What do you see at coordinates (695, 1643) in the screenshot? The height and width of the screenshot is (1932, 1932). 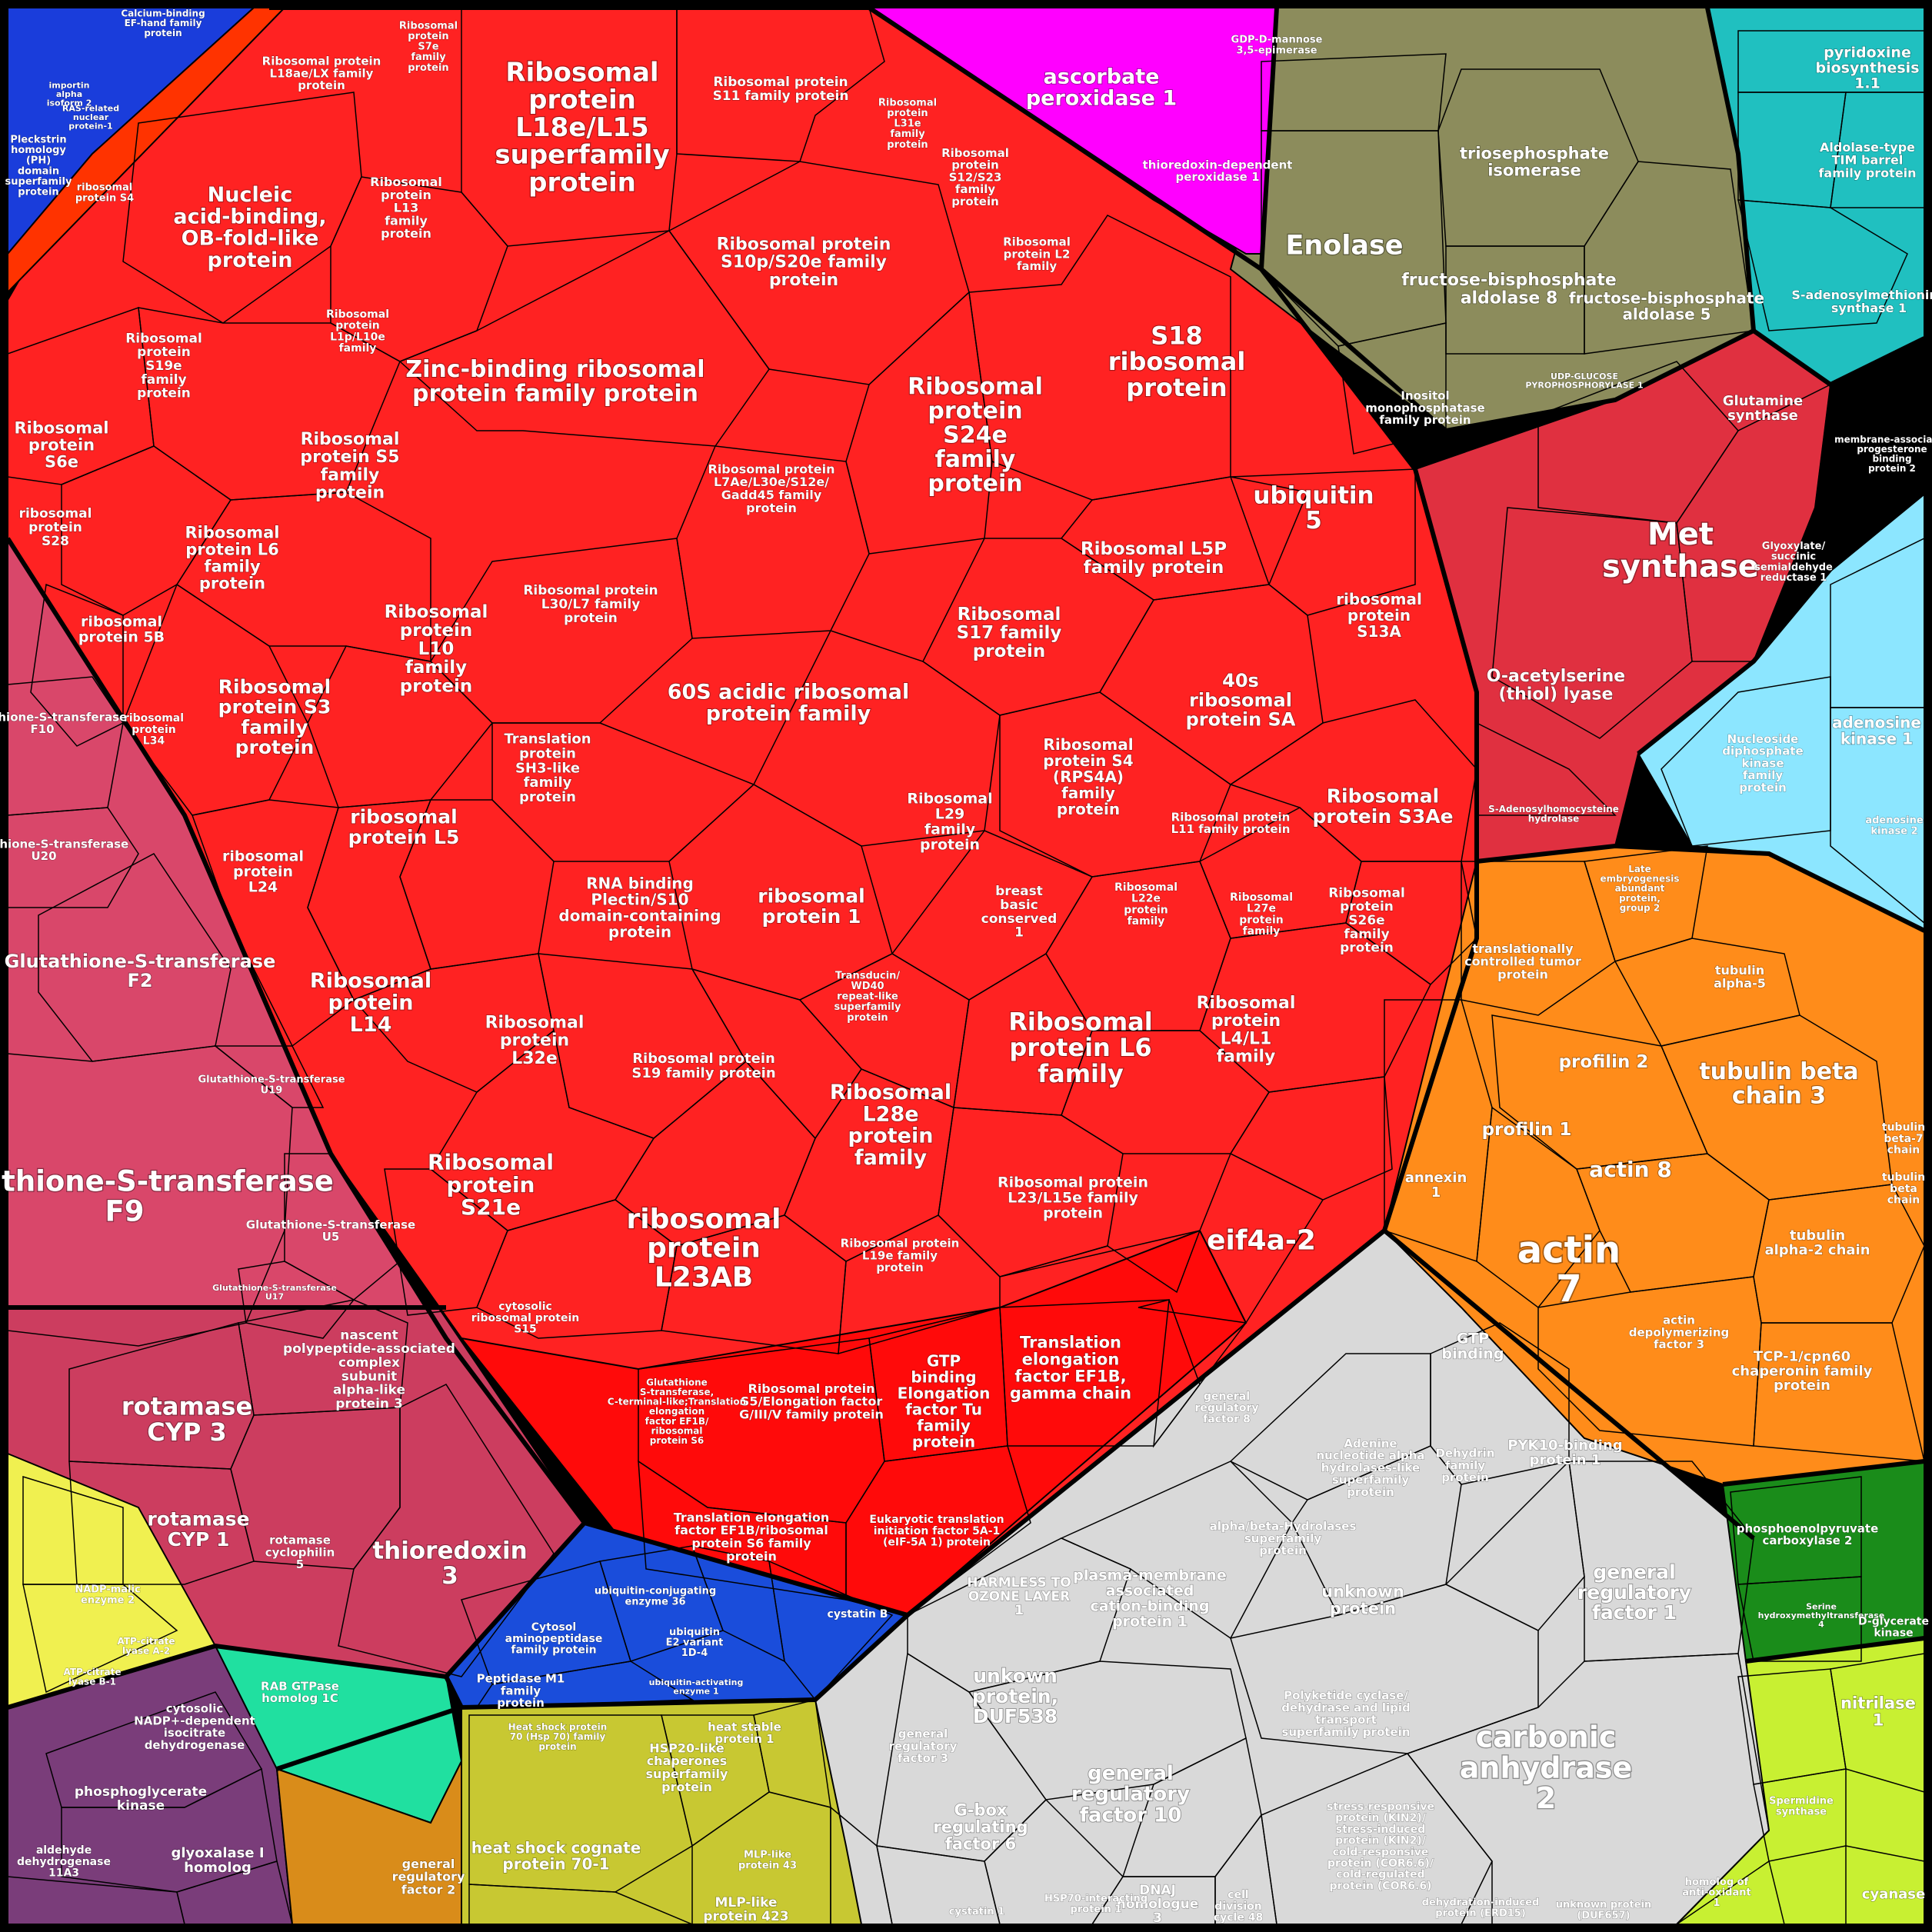 I see `label-ubiquitin-e2: ubiquitin E2 variant 1D-4` at bounding box center [695, 1643].